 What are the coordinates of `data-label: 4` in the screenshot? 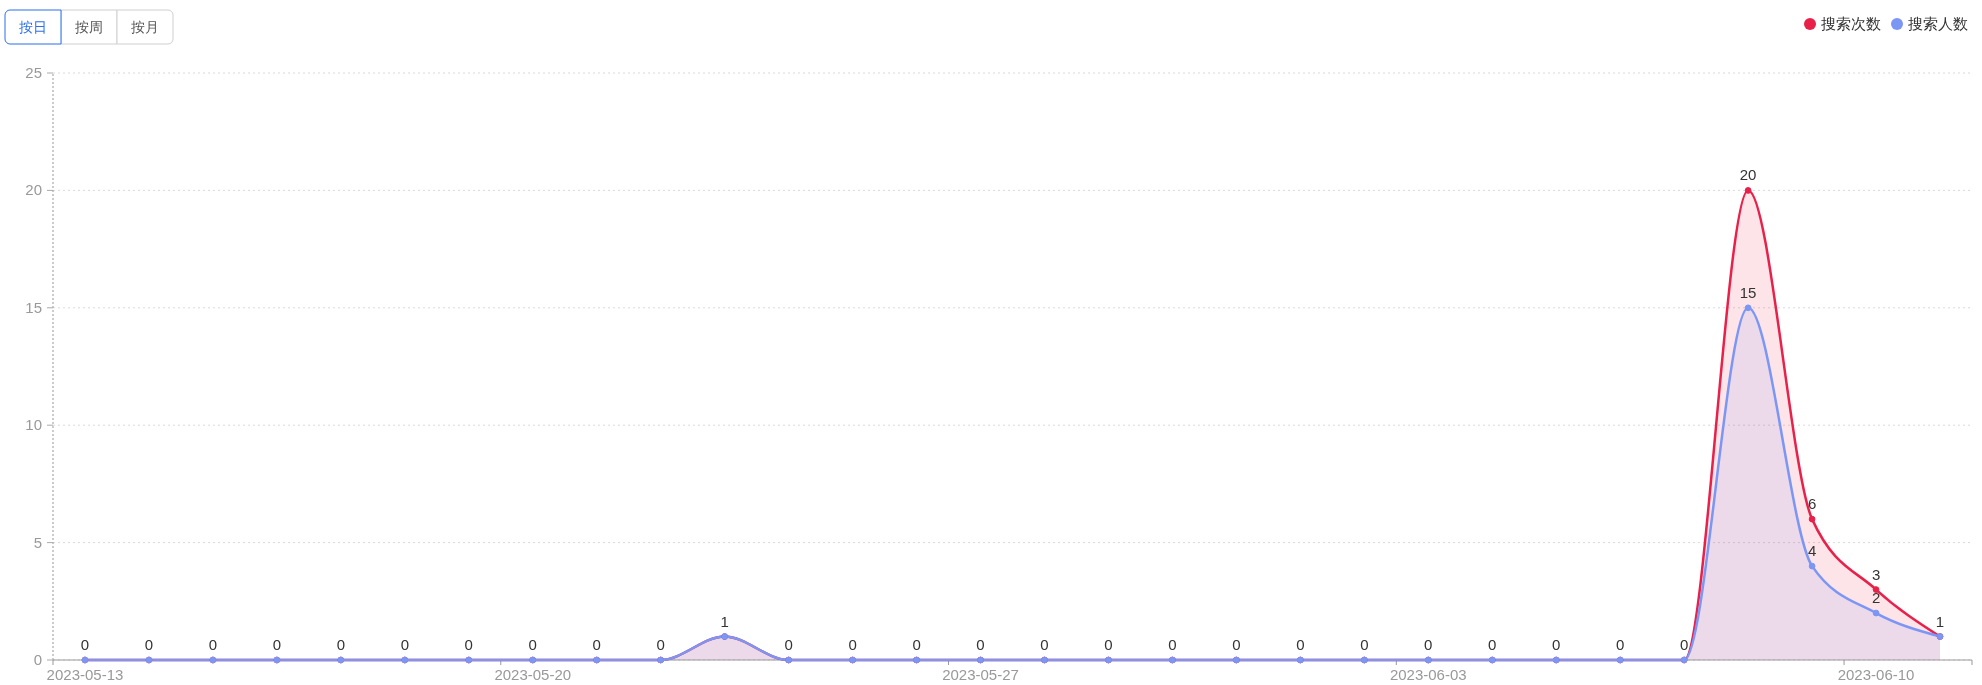 It's located at (1812, 551).